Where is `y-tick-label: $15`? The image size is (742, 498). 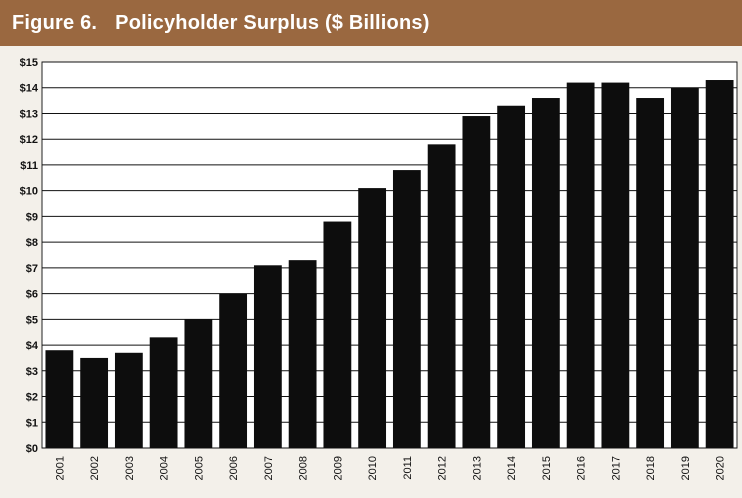
y-tick-label: $15 is located at coordinates (29, 63).